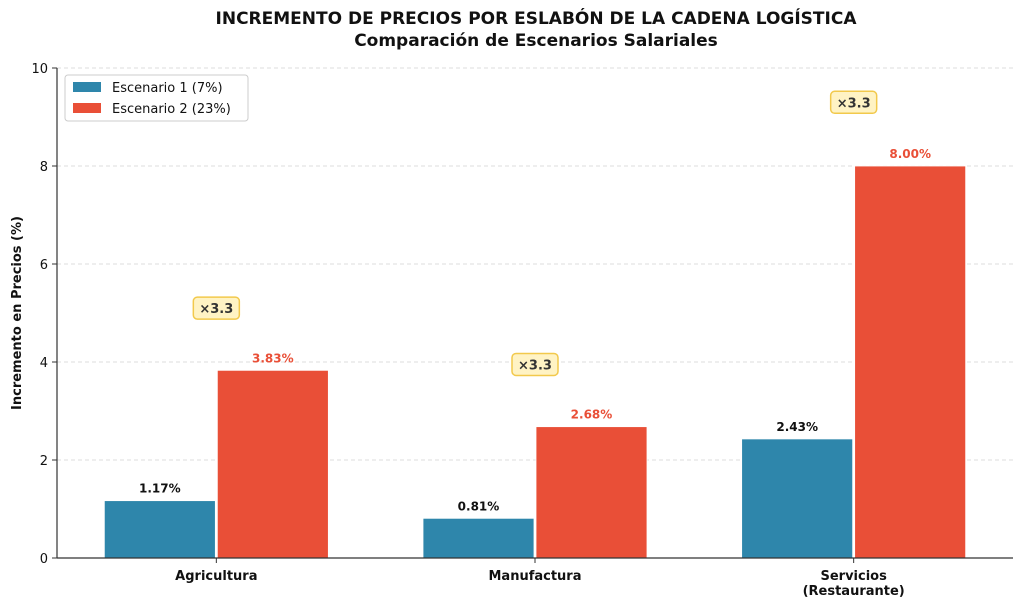 The image size is (1024, 609). I want to click on value-label: 3.83%, so click(273, 358).